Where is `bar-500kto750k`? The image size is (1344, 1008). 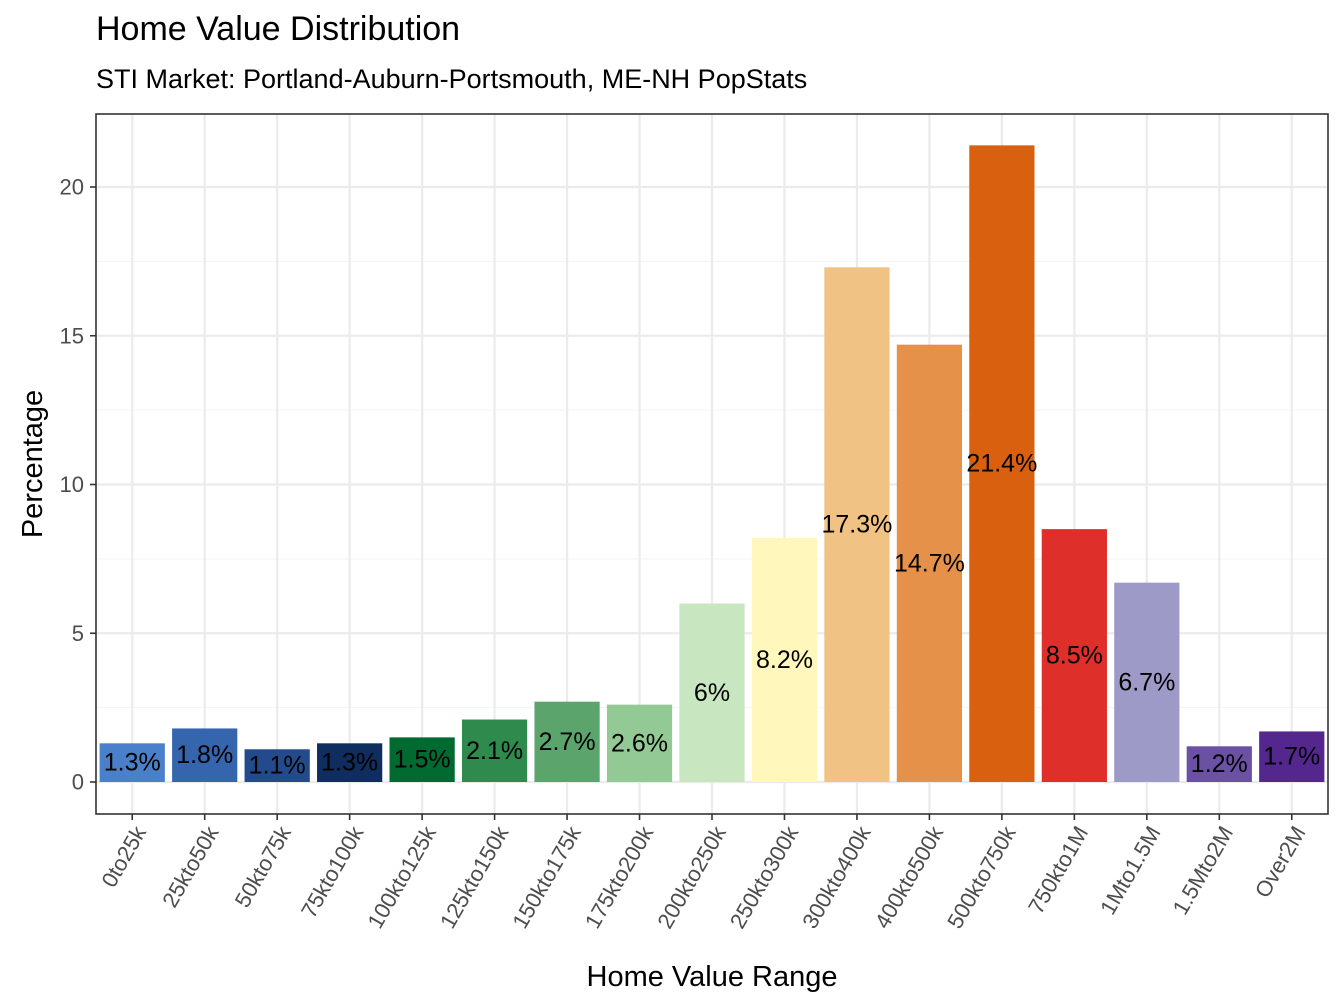 bar-500kto750k is located at coordinates (1002, 464).